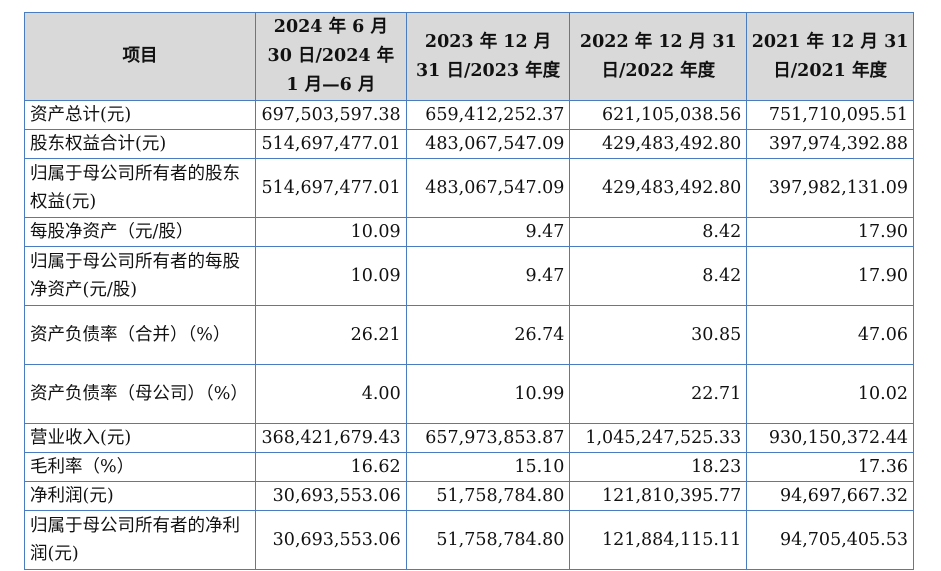  I want to click on cell-value: 697,503,597.38, so click(331, 115).